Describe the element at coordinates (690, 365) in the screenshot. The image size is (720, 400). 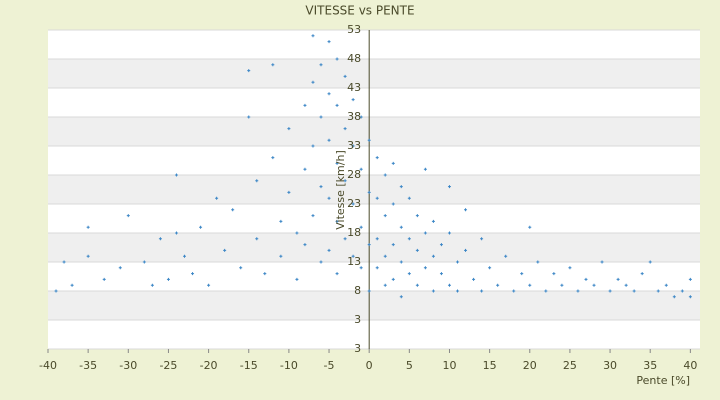
I see `x-tick-label: 40` at that location.